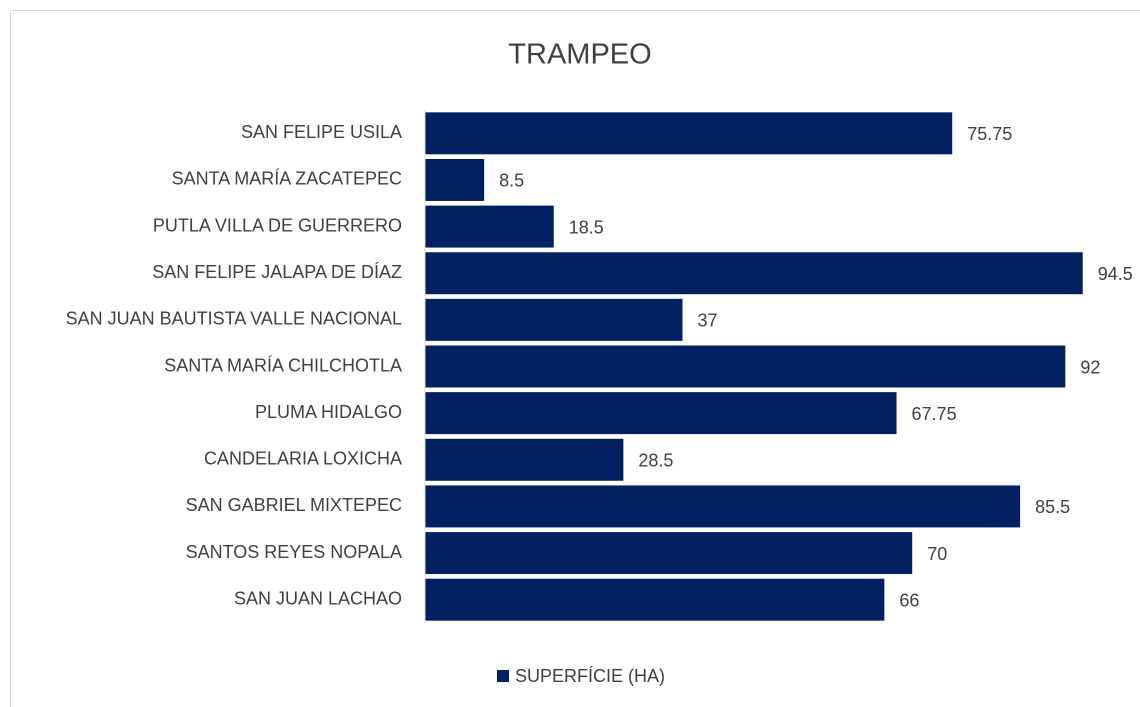 The width and height of the screenshot is (1140, 707). I want to click on y-tick-label: SANTOS REYES NOPALA, so click(294, 552).